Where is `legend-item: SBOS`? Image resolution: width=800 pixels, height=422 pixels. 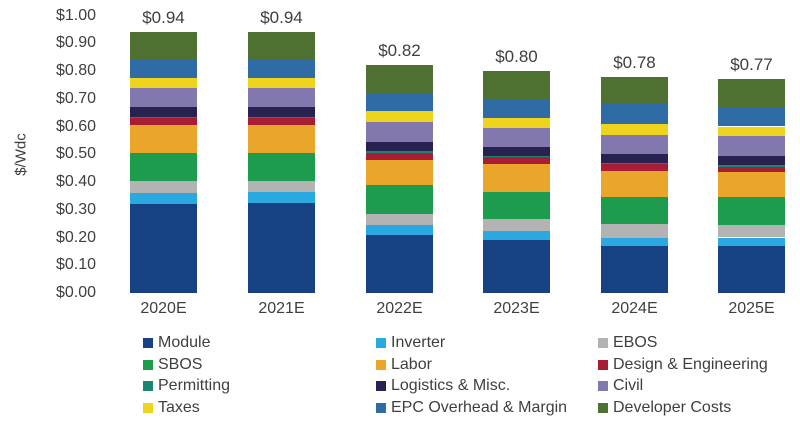
legend-item: SBOS is located at coordinates (172, 365).